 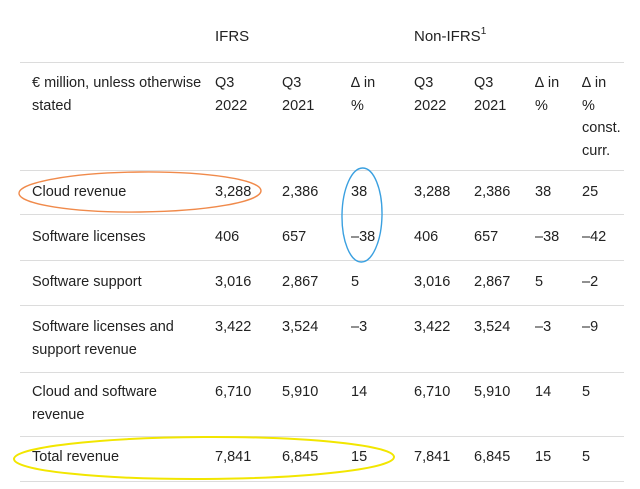 What do you see at coordinates (430, 94) in the screenshot?
I see `header-nonifrs-q3-2022: Q3 2022` at bounding box center [430, 94].